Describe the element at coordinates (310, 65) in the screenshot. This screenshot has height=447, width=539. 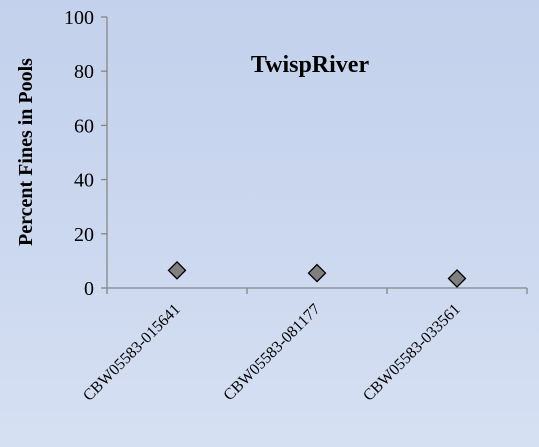
I see `chart-title: TwispRiver` at that location.